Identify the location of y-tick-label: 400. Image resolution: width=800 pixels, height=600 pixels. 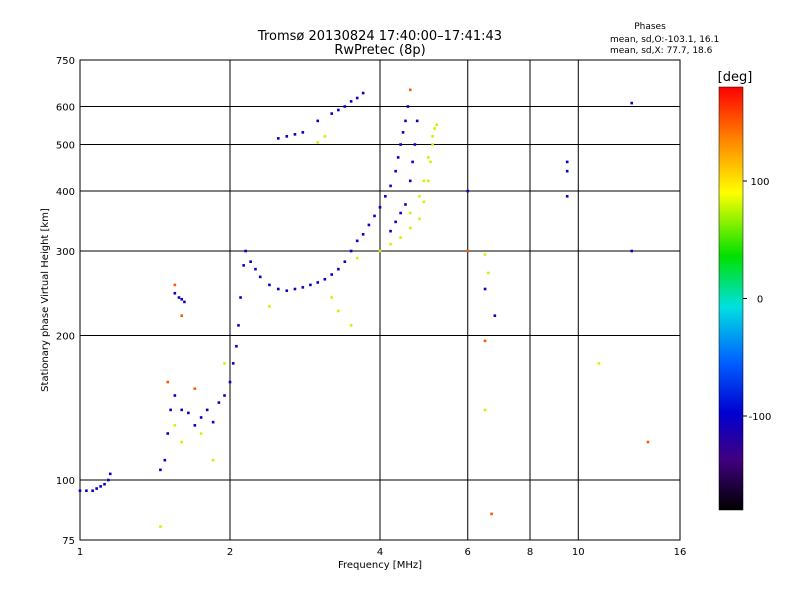
(65, 192).